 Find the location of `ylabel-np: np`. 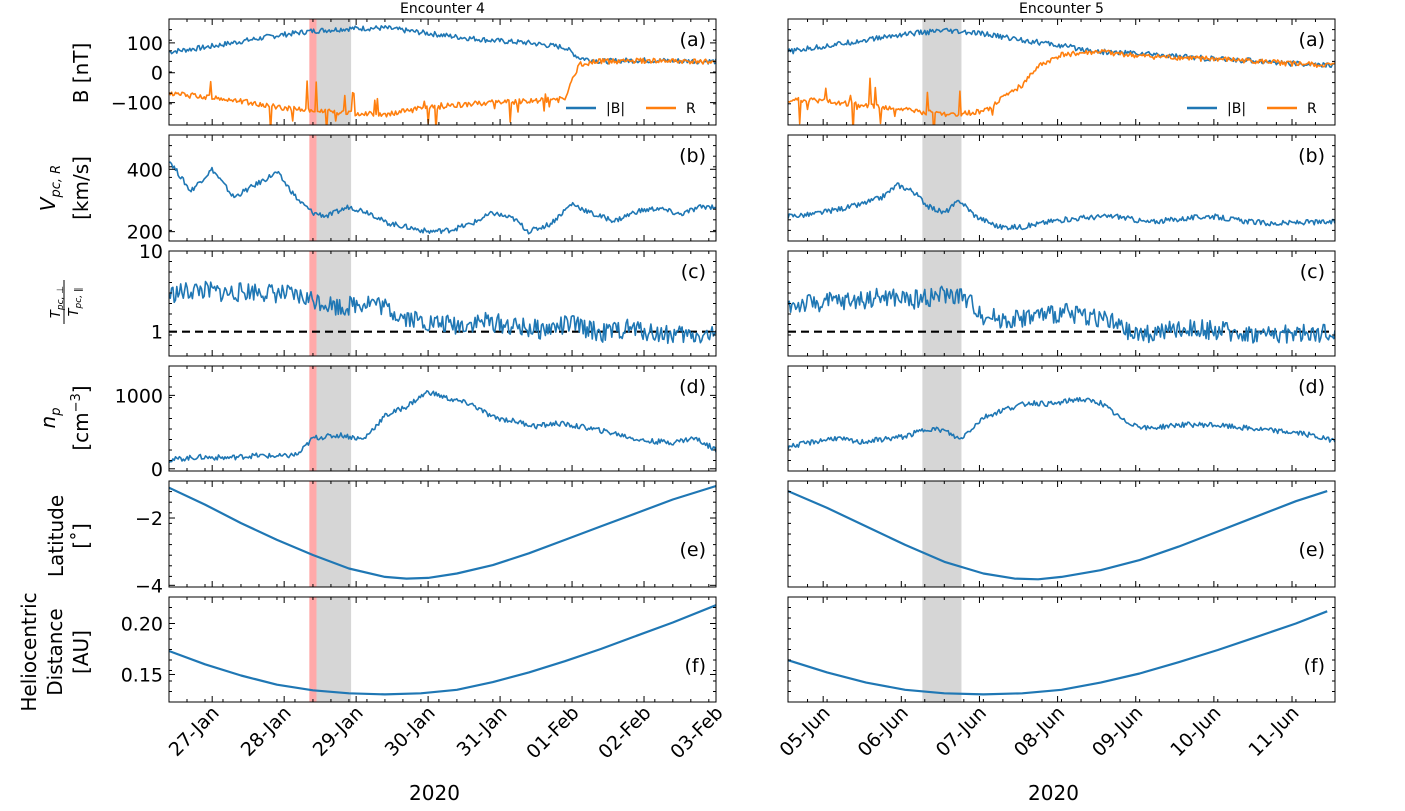

ylabel-np: np is located at coordinates (50, 418).